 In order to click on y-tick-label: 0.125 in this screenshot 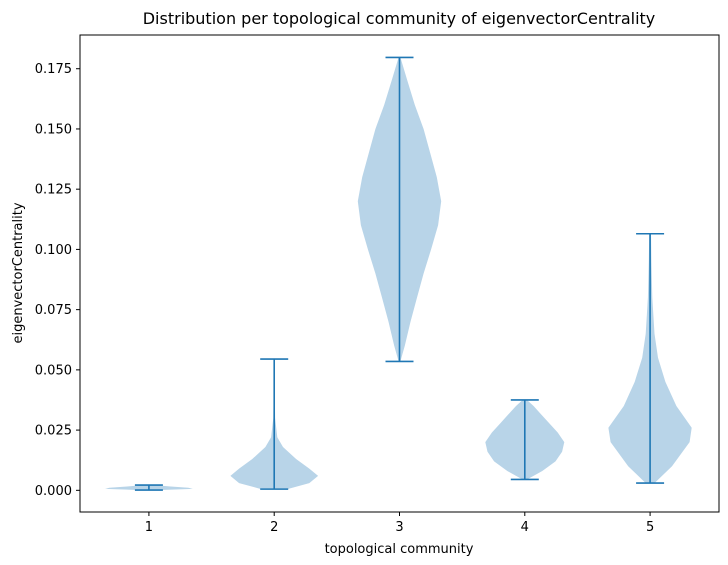, I will do `click(53, 190)`.